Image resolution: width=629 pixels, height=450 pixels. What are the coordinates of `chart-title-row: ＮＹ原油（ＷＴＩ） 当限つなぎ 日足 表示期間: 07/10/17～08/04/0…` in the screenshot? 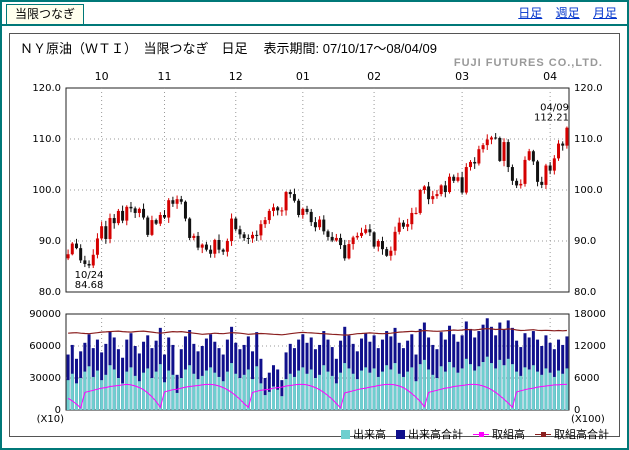 It's located at (314, 45).